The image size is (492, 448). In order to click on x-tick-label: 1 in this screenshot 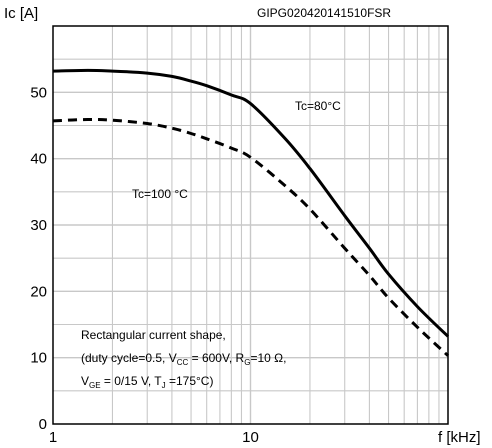, I will do `click(53, 437)`.